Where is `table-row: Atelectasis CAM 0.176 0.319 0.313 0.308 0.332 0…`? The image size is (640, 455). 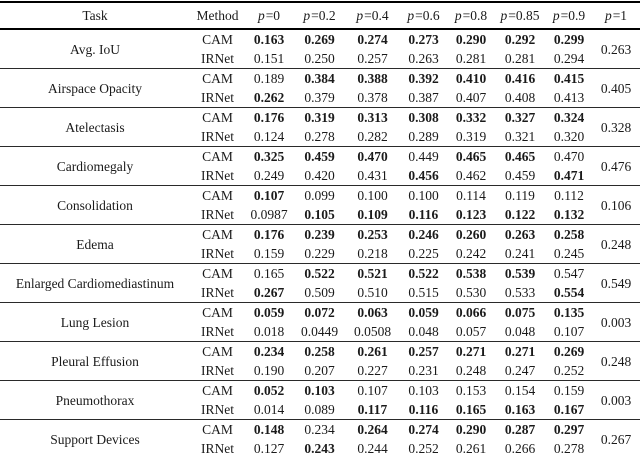
table-row: Atelectasis CAM 0.176 0.319 0.313 0.308 0.332 0… is located at coordinates (320, 127).